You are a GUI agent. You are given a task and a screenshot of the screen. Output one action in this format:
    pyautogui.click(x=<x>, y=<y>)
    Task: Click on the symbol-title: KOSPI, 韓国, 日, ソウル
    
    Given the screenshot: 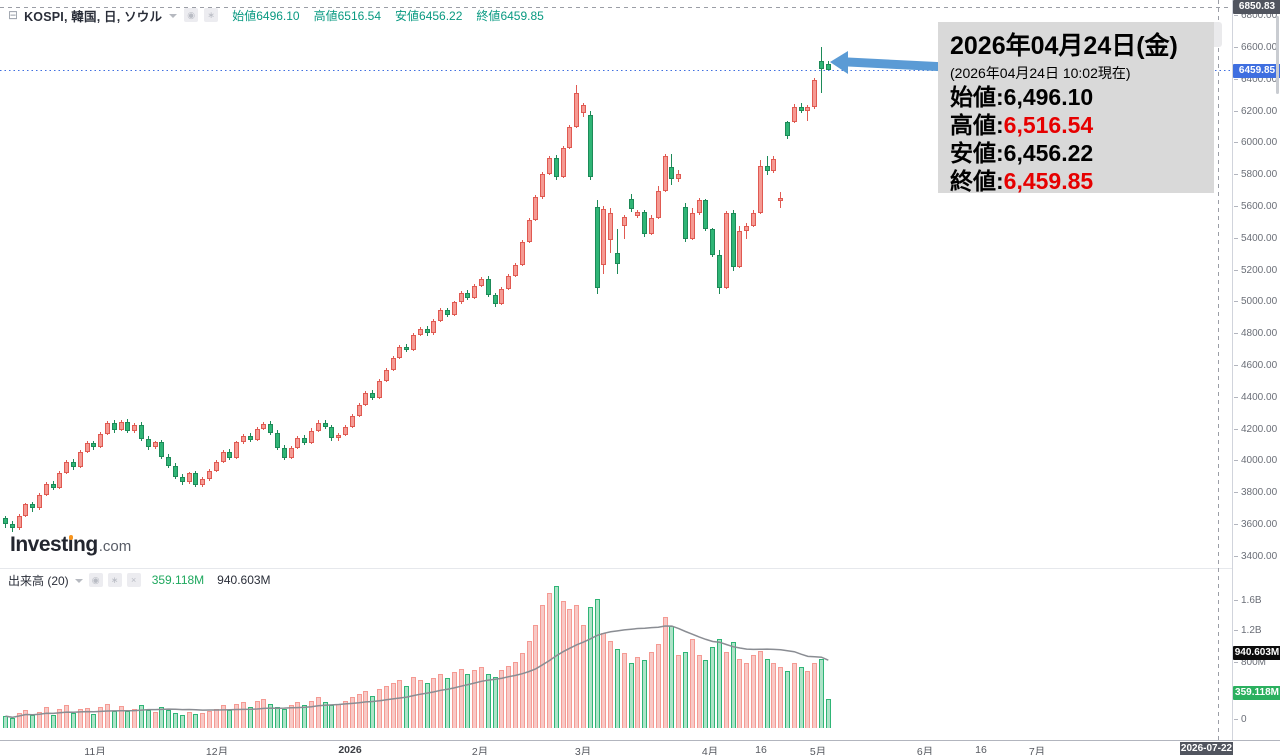 What is the action you would take?
    pyautogui.click(x=93, y=16)
    